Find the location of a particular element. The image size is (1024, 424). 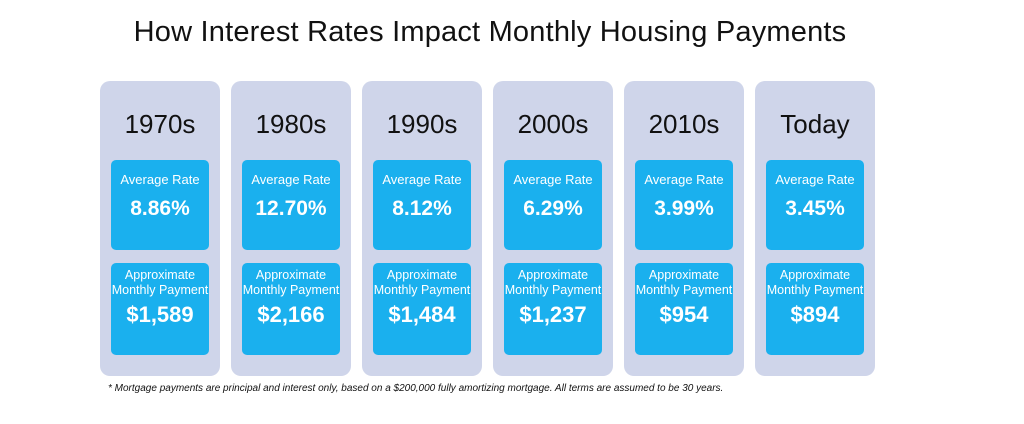

rate-box: Average Rate 6.29% is located at coordinates (553, 205).